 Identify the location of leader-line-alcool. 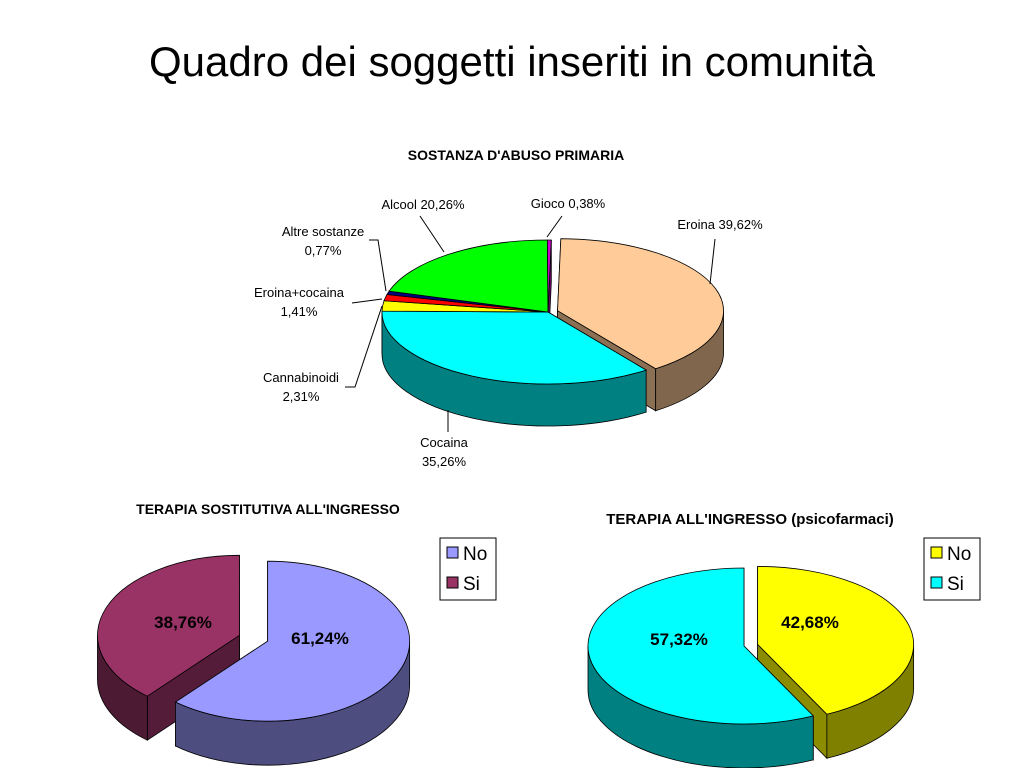
(432, 234).